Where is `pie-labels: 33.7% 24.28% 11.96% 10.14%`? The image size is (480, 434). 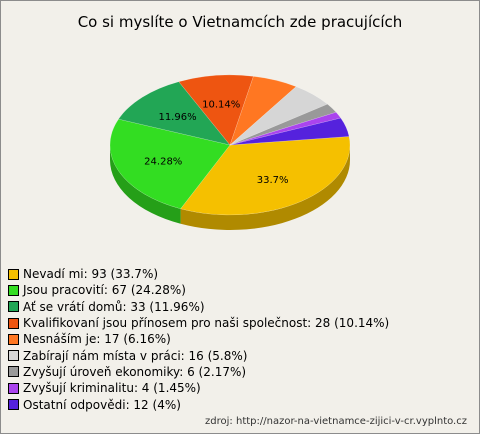
pie-labels: 33.7% 24.28% 11.96% 10.14% is located at coordinates (216, 142).